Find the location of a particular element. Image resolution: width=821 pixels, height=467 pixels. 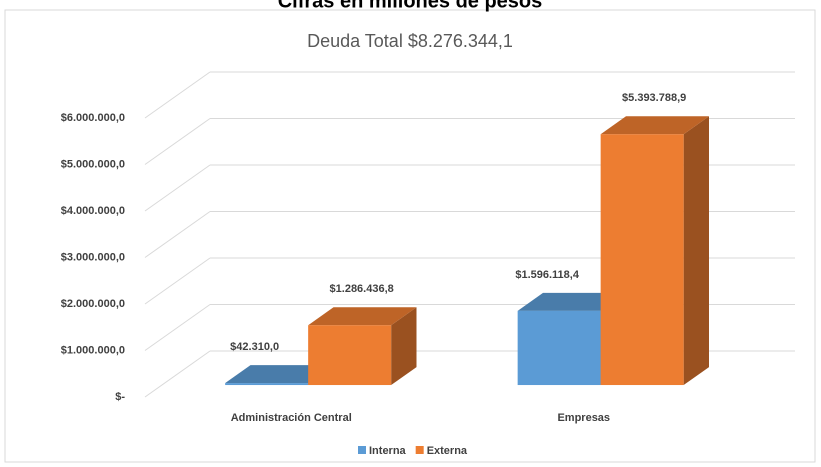

y-tick-label: $3.000.000,0 is located at coordinates (93, 257).